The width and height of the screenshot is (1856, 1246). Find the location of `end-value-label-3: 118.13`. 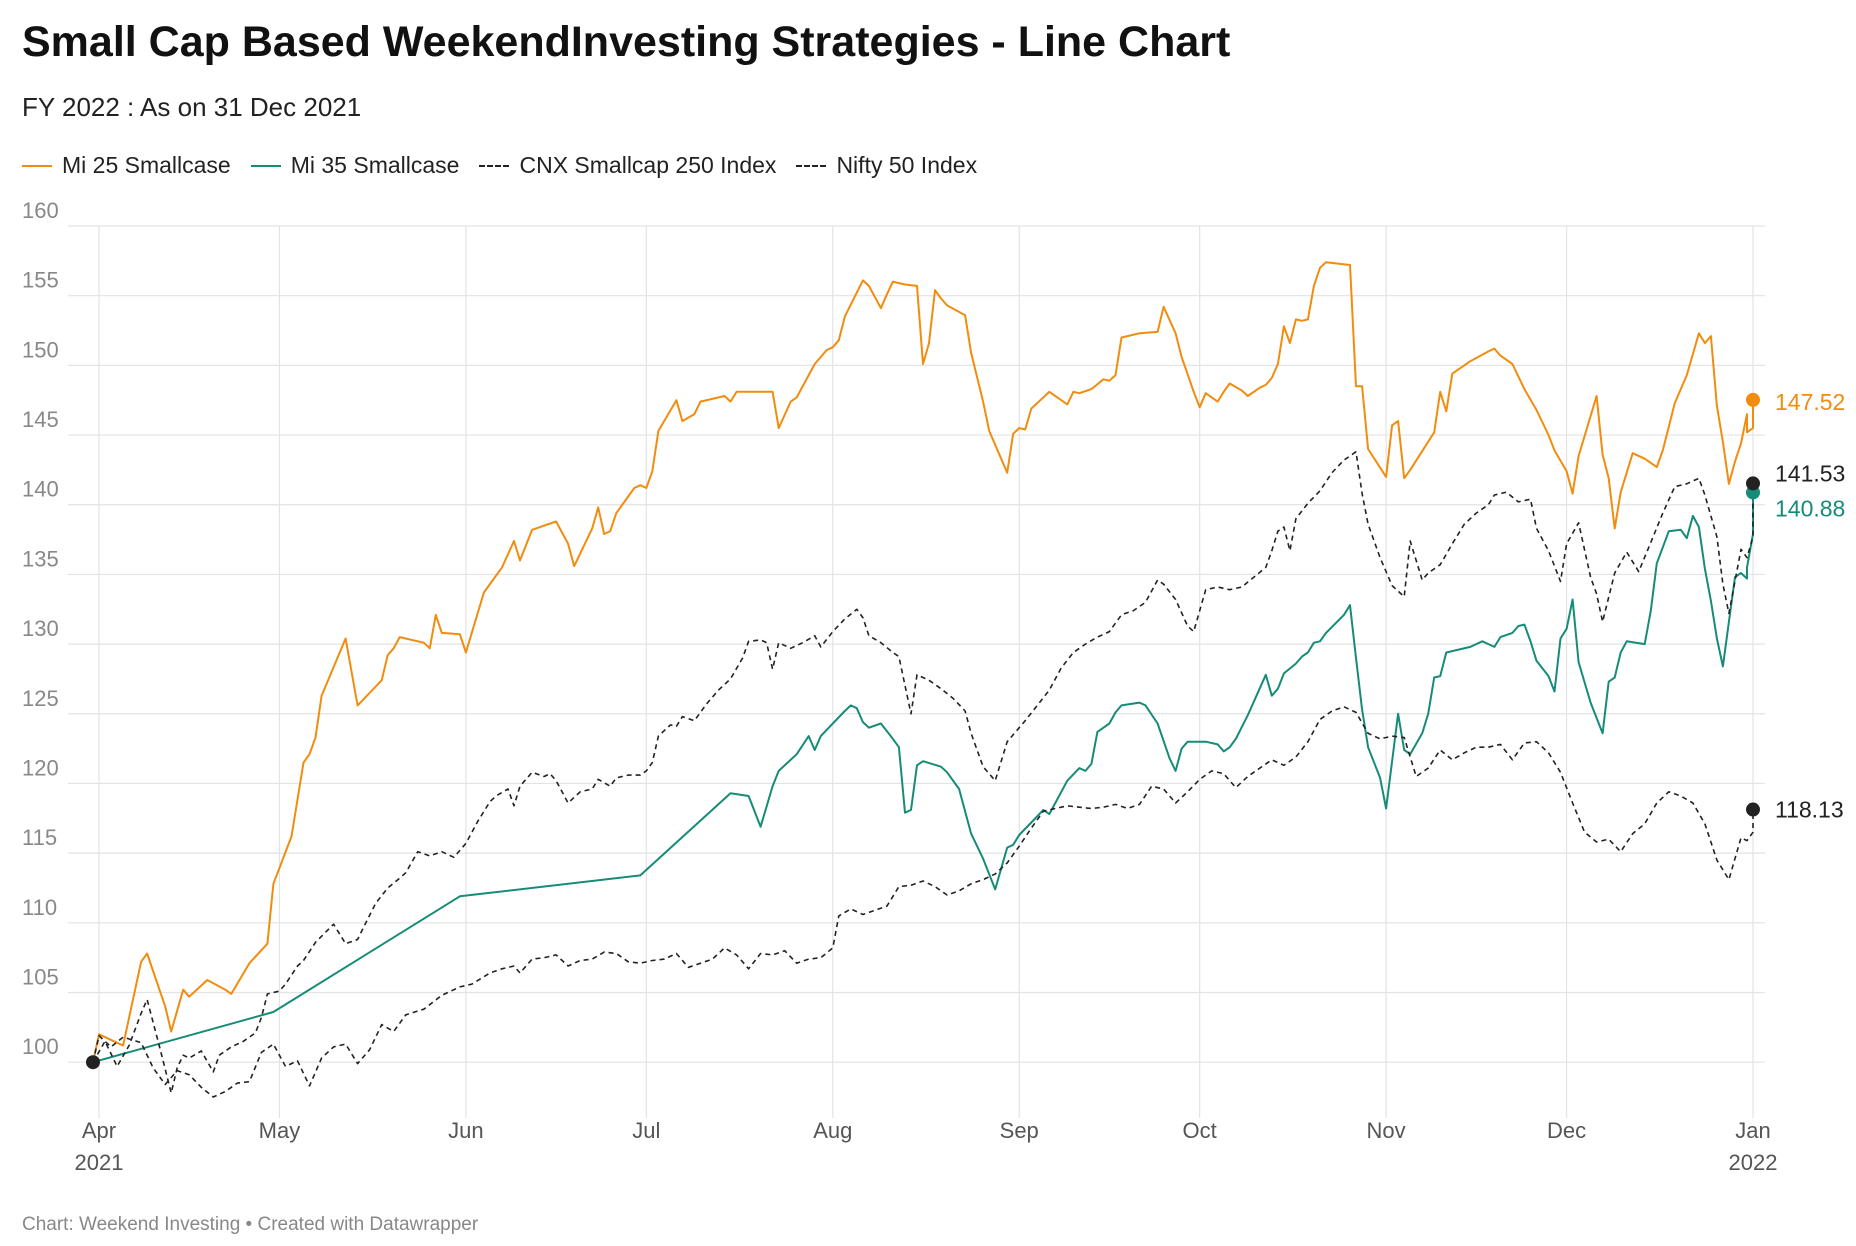

end-value-label-3: 118.13 is located at coordinates (1809, 810).